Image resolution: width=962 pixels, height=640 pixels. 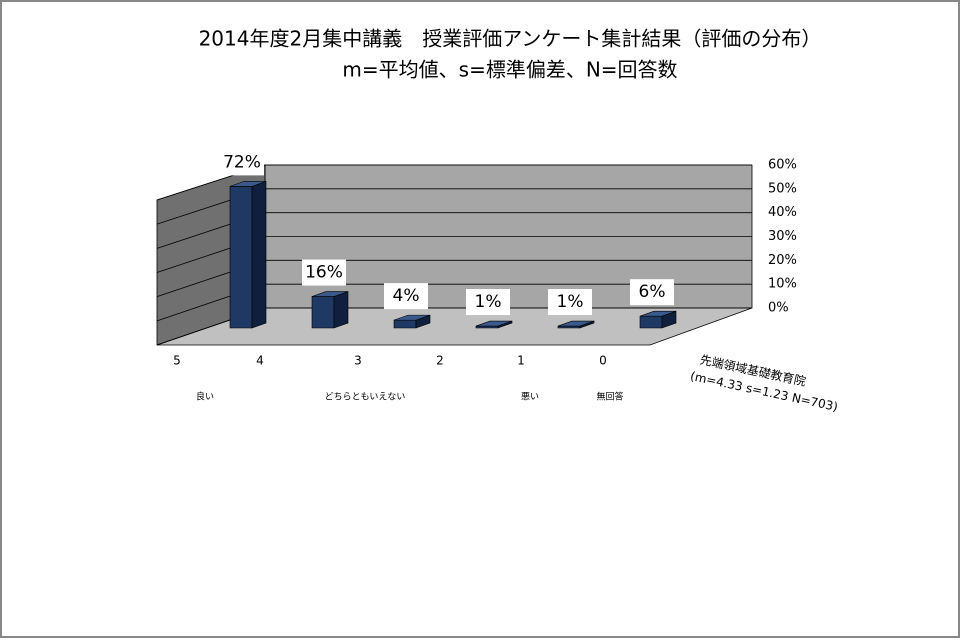 I want to click on value-label: 16%, so click(x=324, y=273).